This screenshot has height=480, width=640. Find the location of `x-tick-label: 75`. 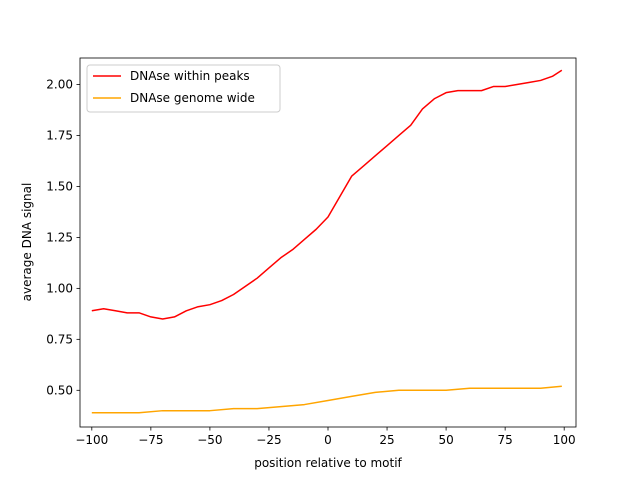

x-tick-label: 75 is located at coordinates (505, 440).